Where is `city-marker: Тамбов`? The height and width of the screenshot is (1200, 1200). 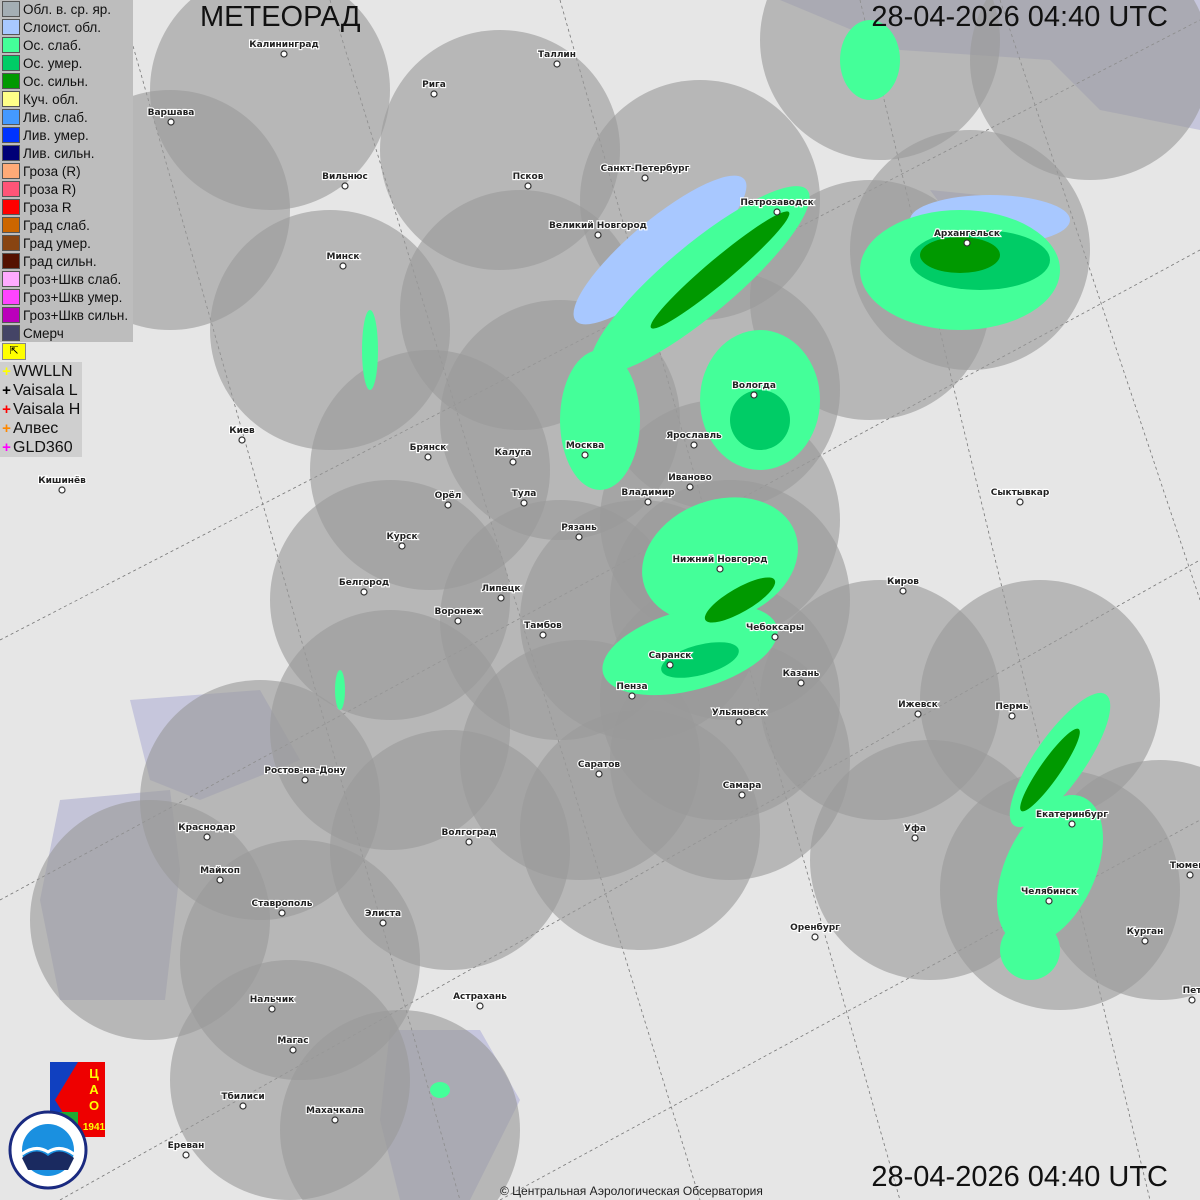
city-marker: Тамбов is located at coordinates (543, 629).